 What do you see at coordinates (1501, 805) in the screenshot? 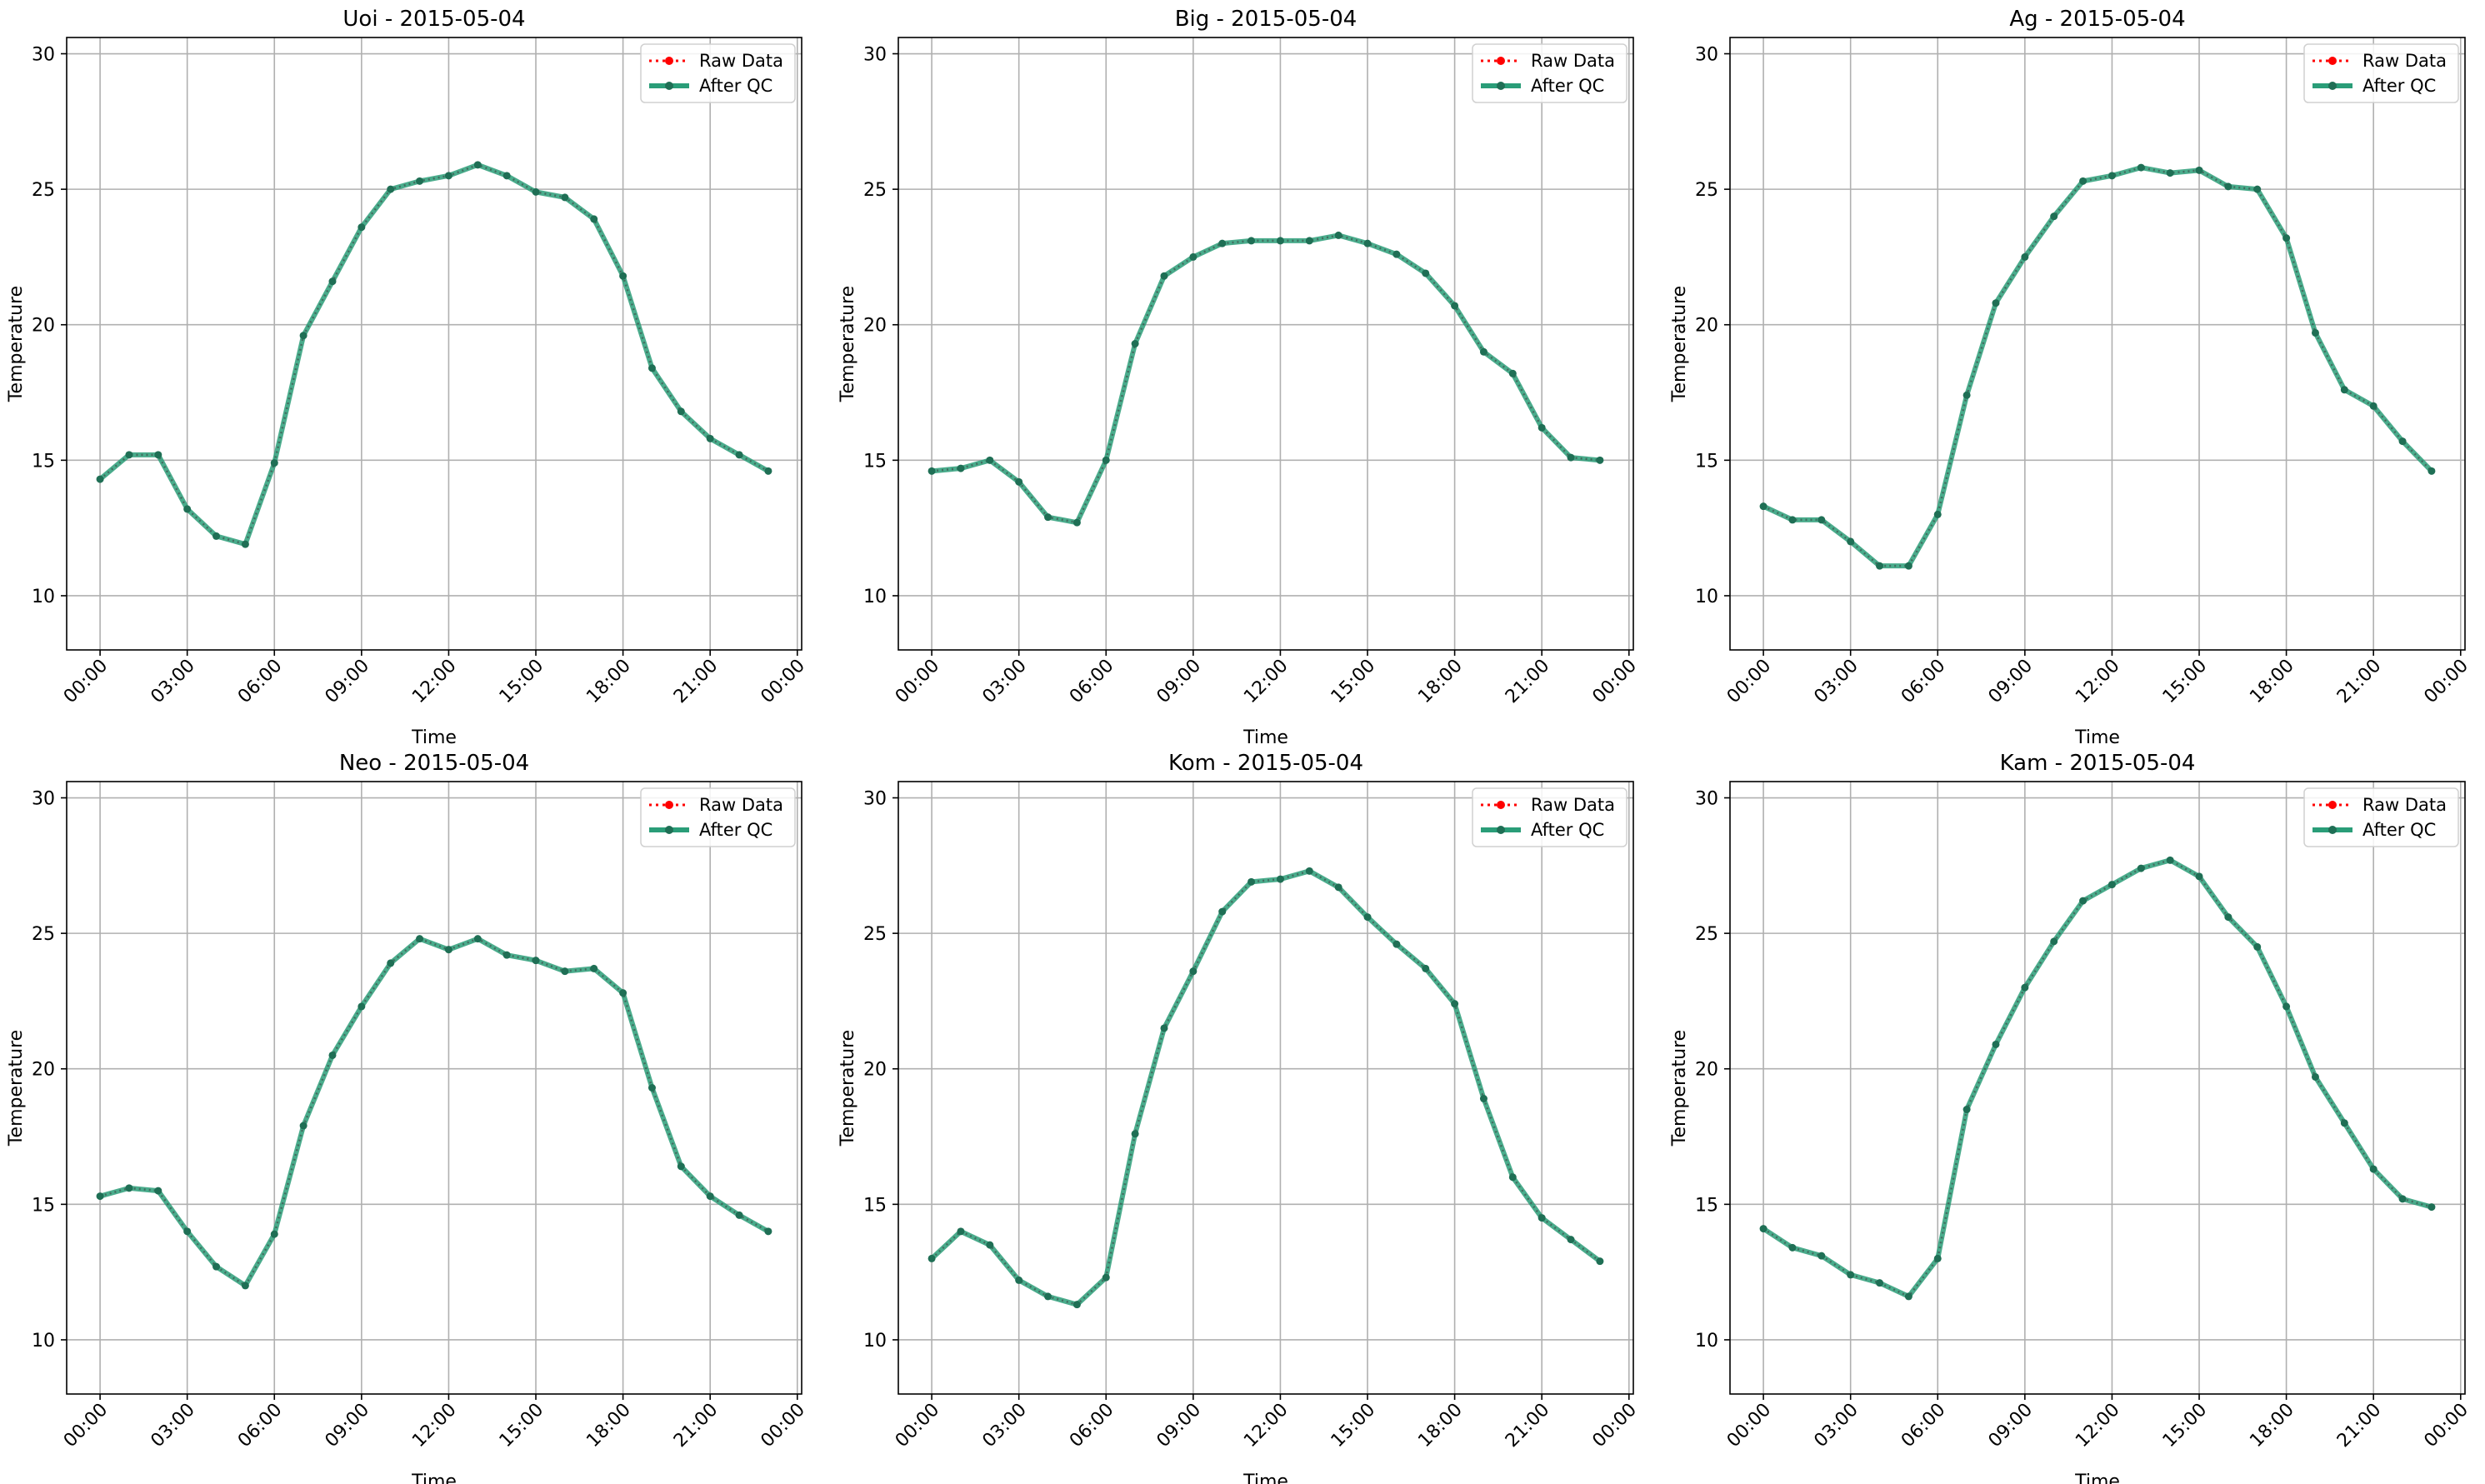
I see `legend-marker-raw` at bounding box center [1501, 805].